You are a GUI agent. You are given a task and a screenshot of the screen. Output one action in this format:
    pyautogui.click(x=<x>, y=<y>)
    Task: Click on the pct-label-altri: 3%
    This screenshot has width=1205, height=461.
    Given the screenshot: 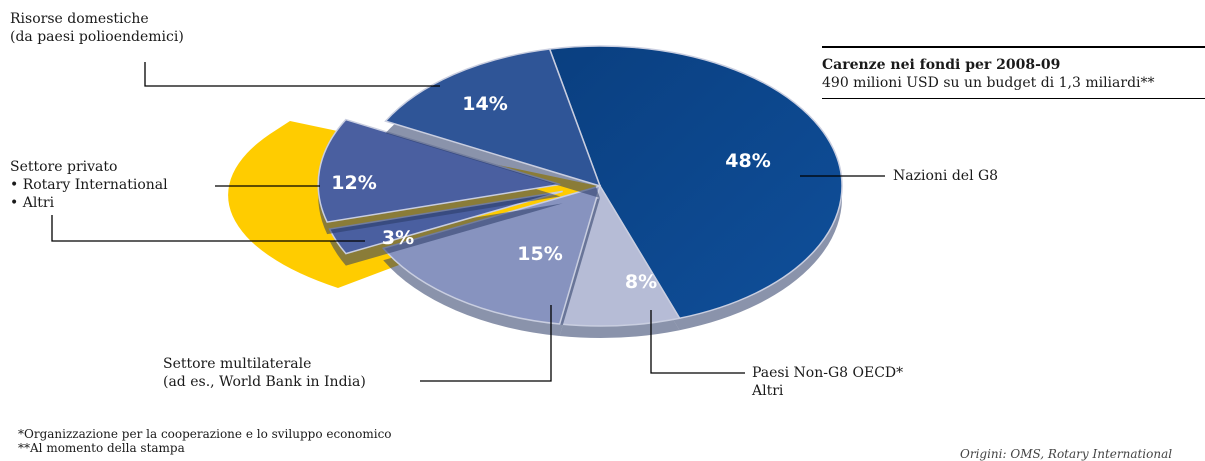 What is the action you would take?
    pyautogui.click(x=398, y=238)
    